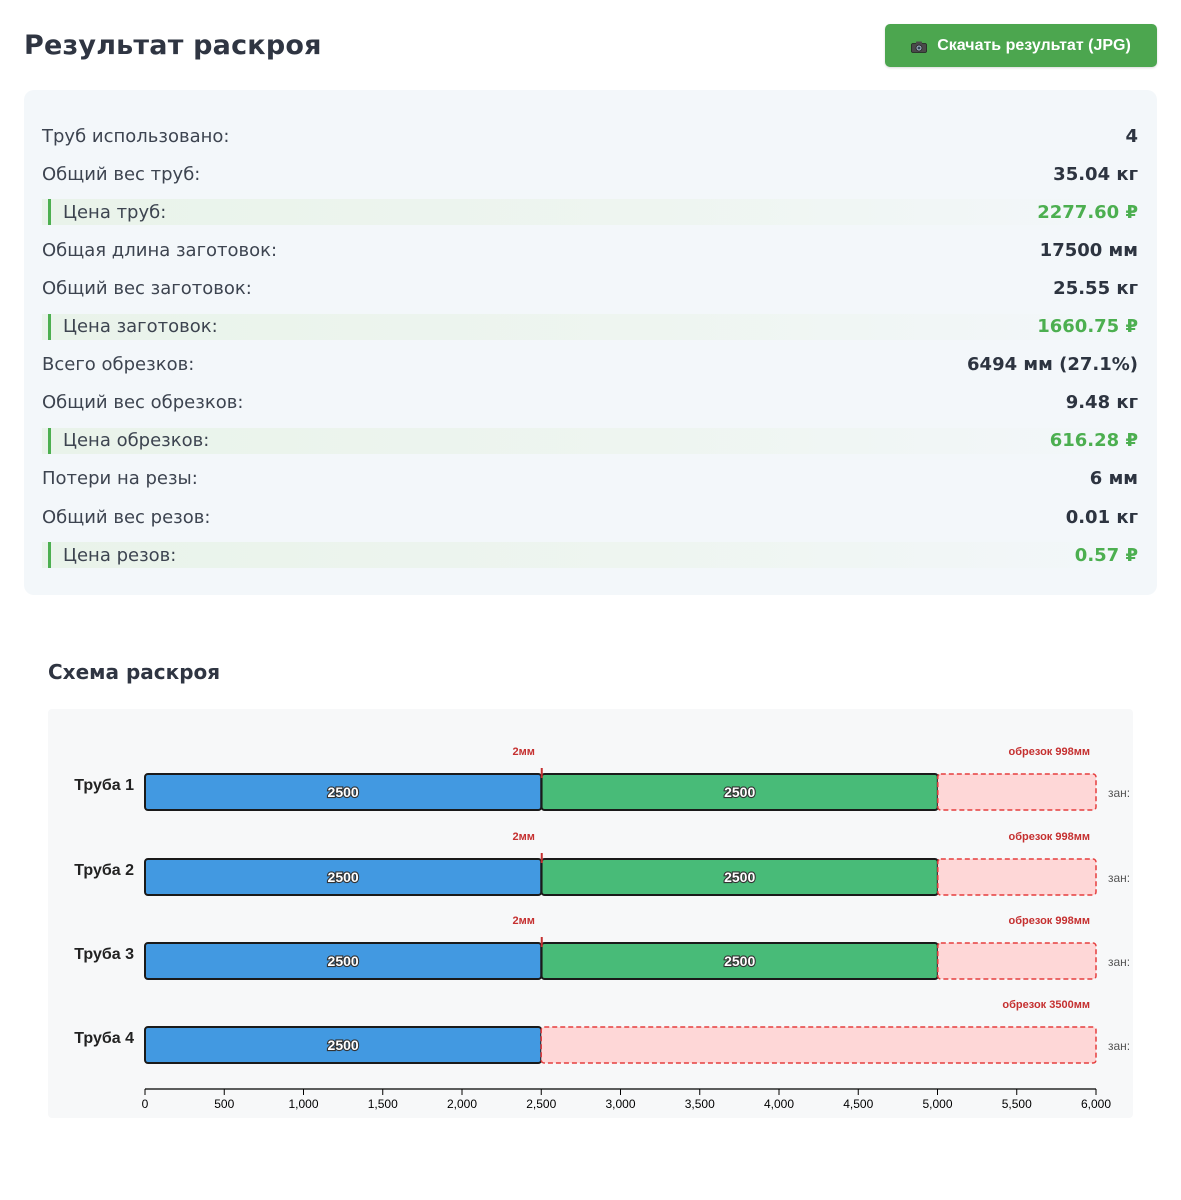  What do you see at coordinates (1101, 517) in the screenshot?
I see `stat-value: 0.01 кг` at bounding box center [1101, 517].